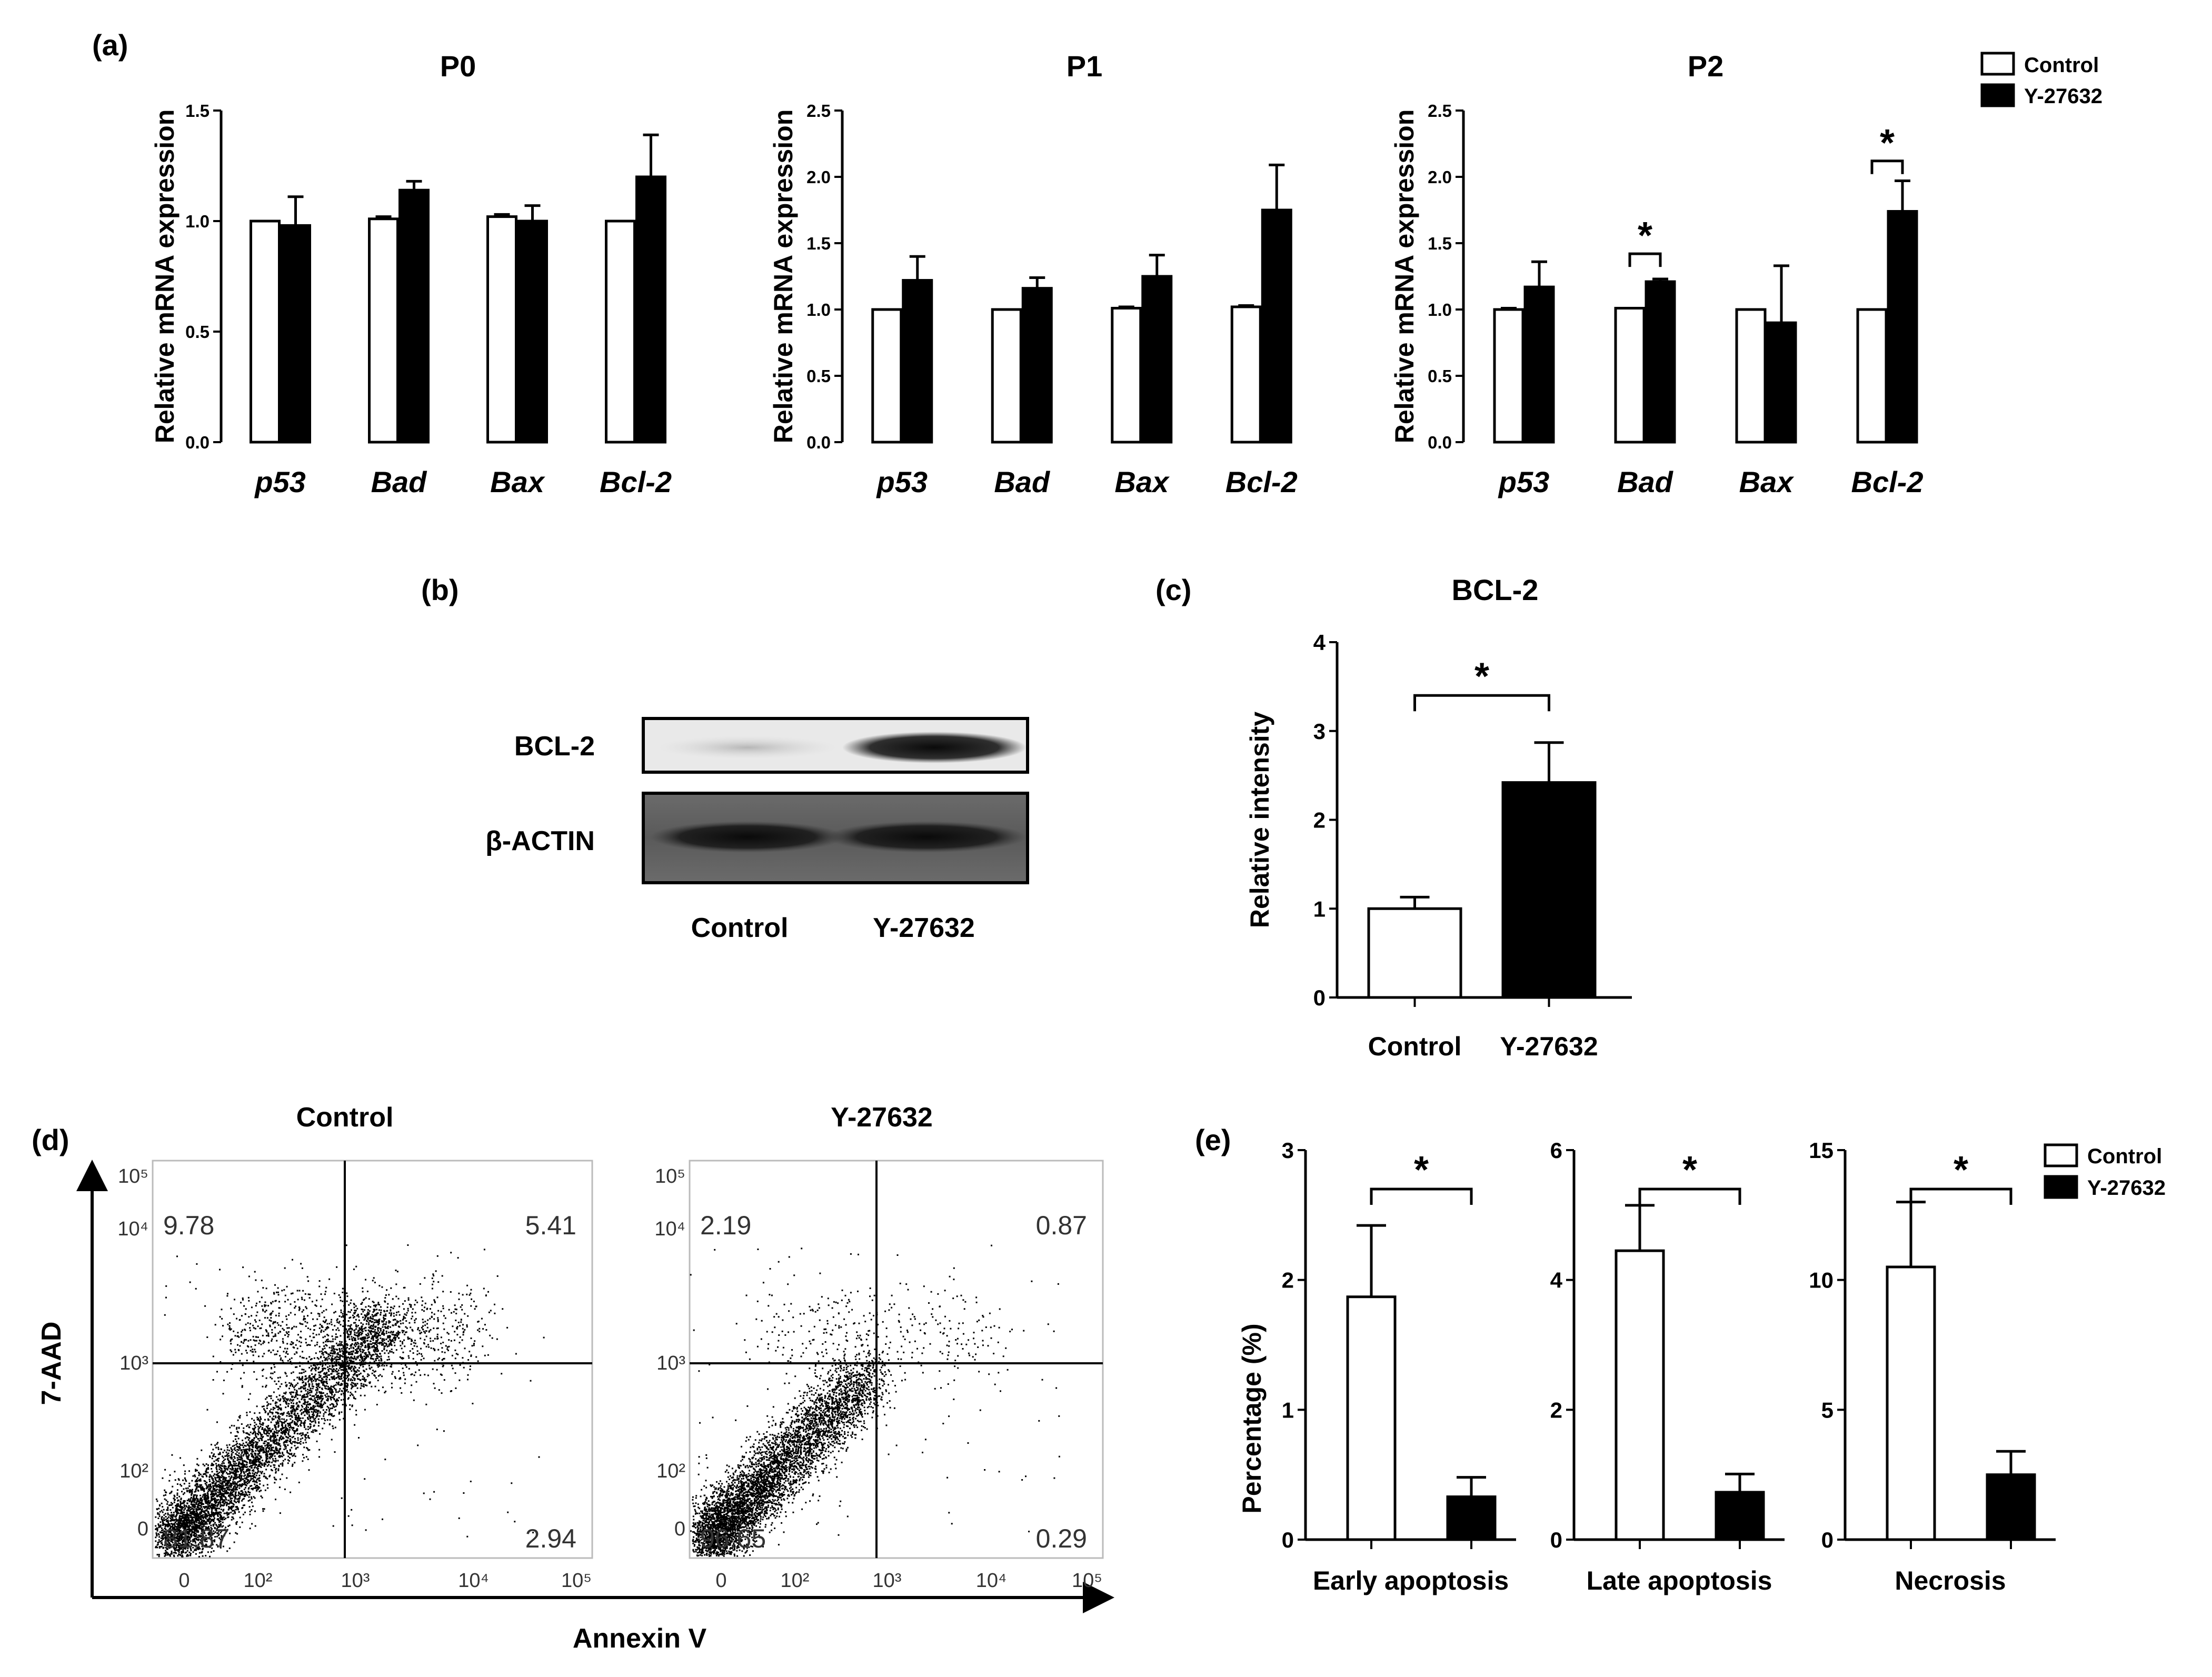 This screenshot has width=2212, height=1677. What do you see at coordinates (1142, 482) in the screenshot?
I see `x-category-label: Bax` at bounding box center [1142, 482].